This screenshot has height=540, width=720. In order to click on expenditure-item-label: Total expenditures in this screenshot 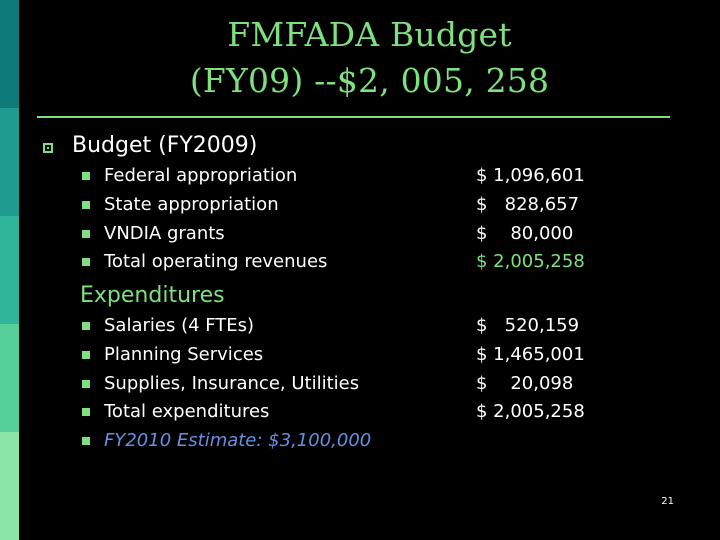, I will do `click(187, 411)`.